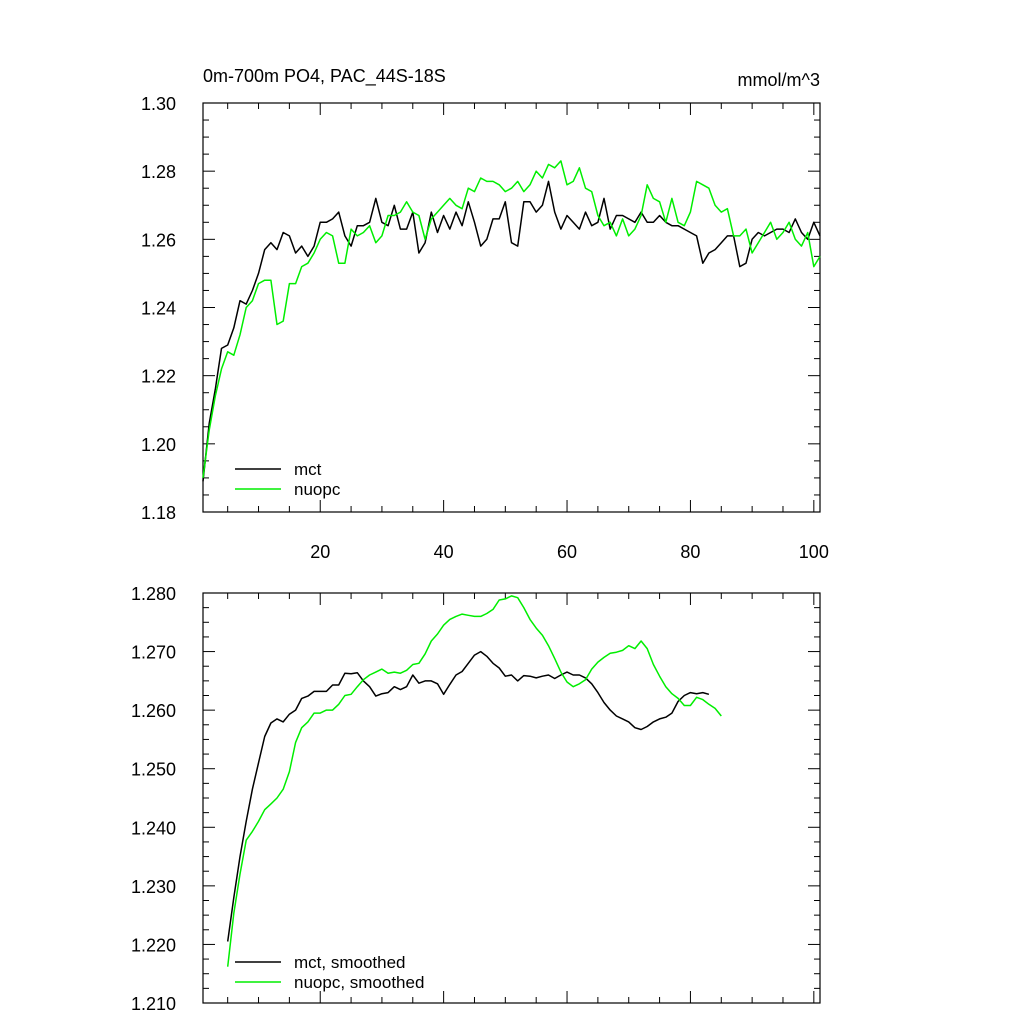 Image resolution: width=1024 pixels, height=1024 pixels. I want to click on y-tick-label: 1.230, so click(153, 887).